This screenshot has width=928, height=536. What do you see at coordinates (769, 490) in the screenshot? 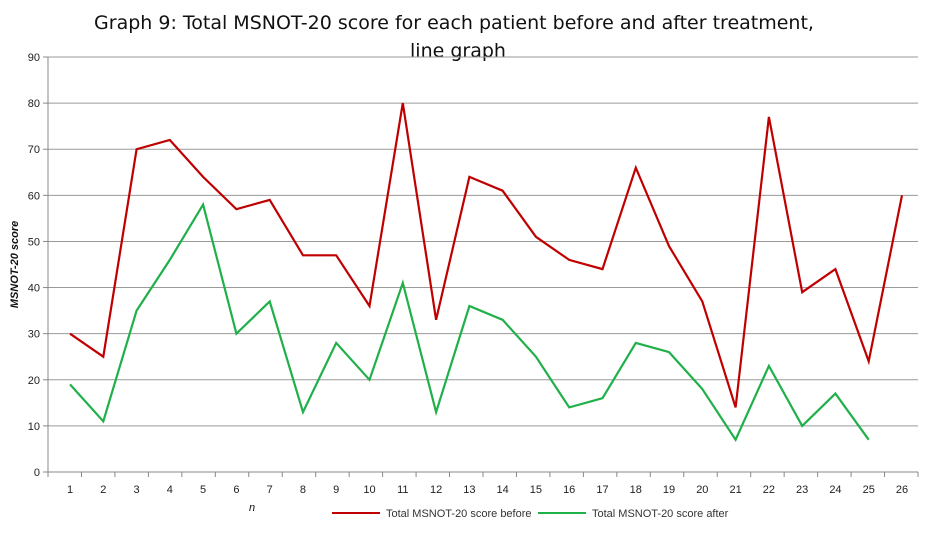
I see `x-tick-label: 22` at bounding box center [769, 490].